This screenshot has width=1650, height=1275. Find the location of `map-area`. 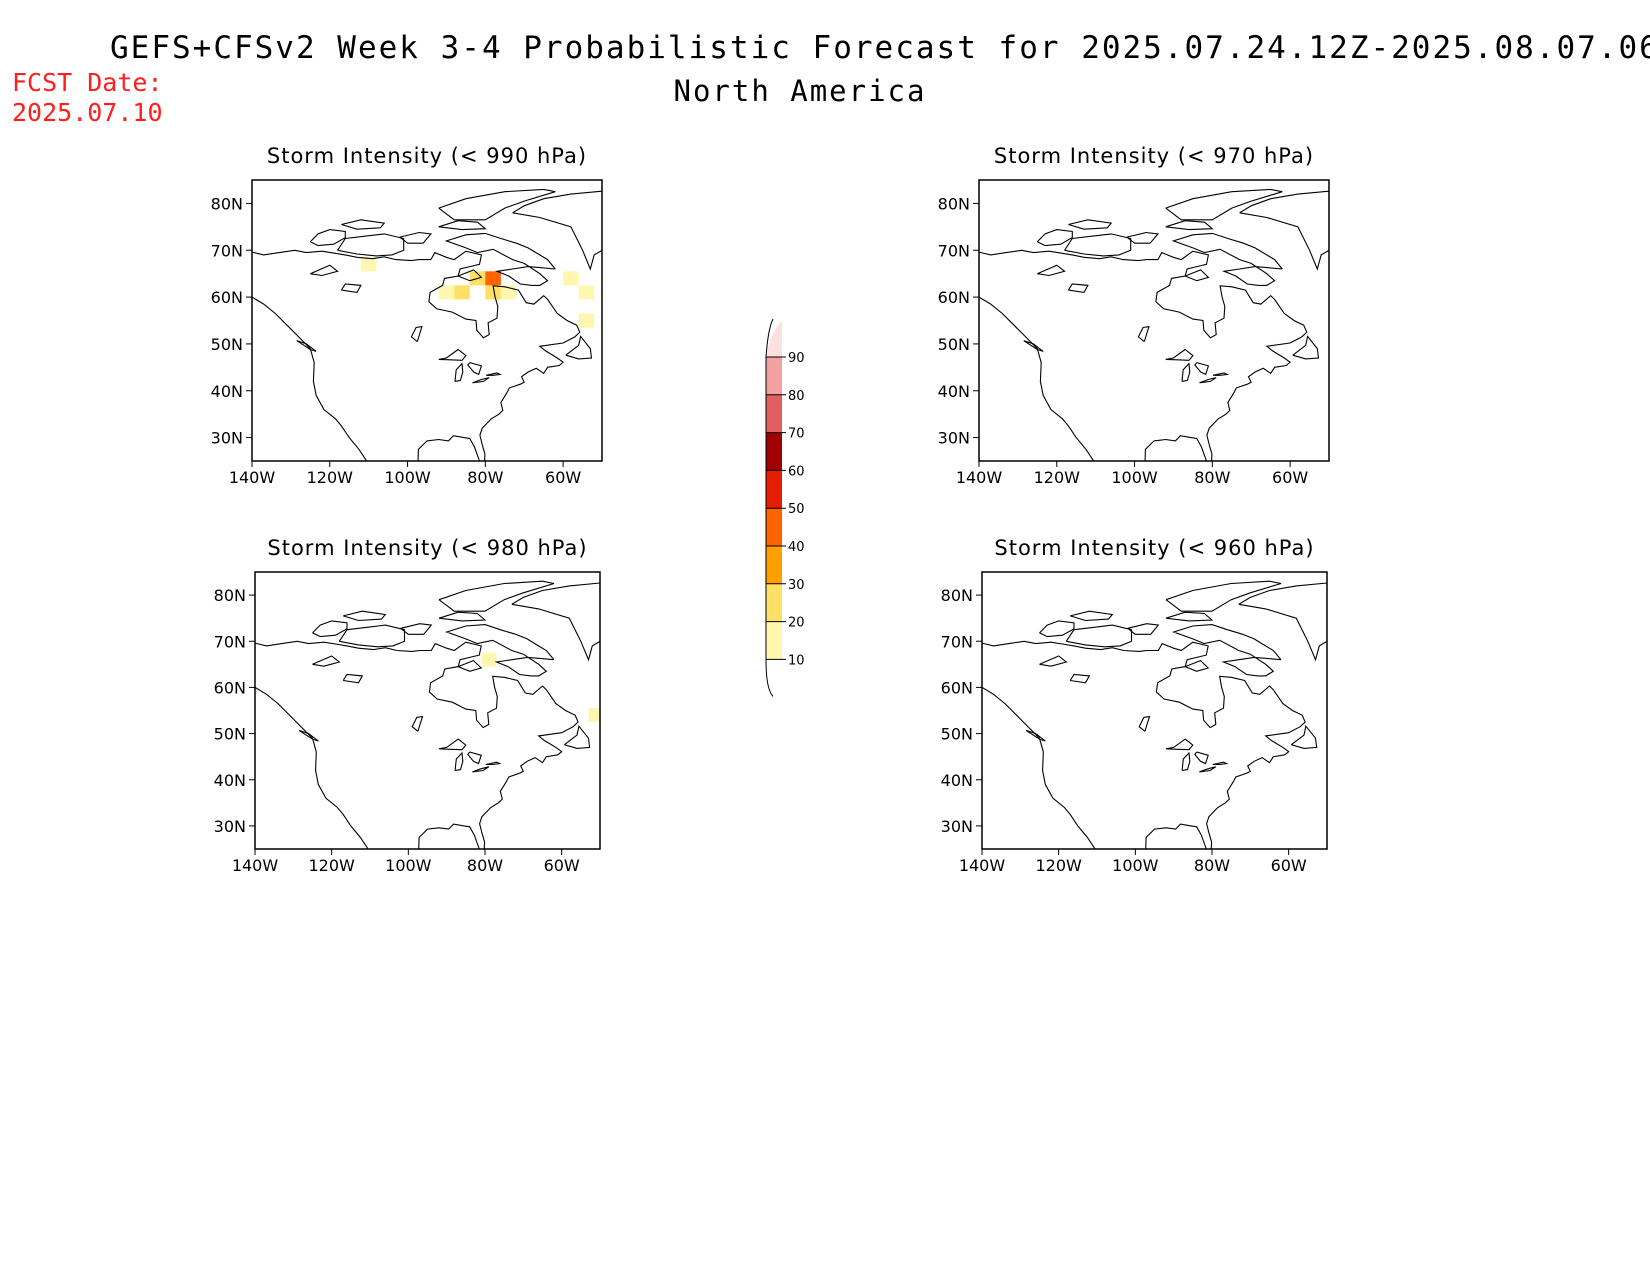

map-area is located at coordinates (427, 323).